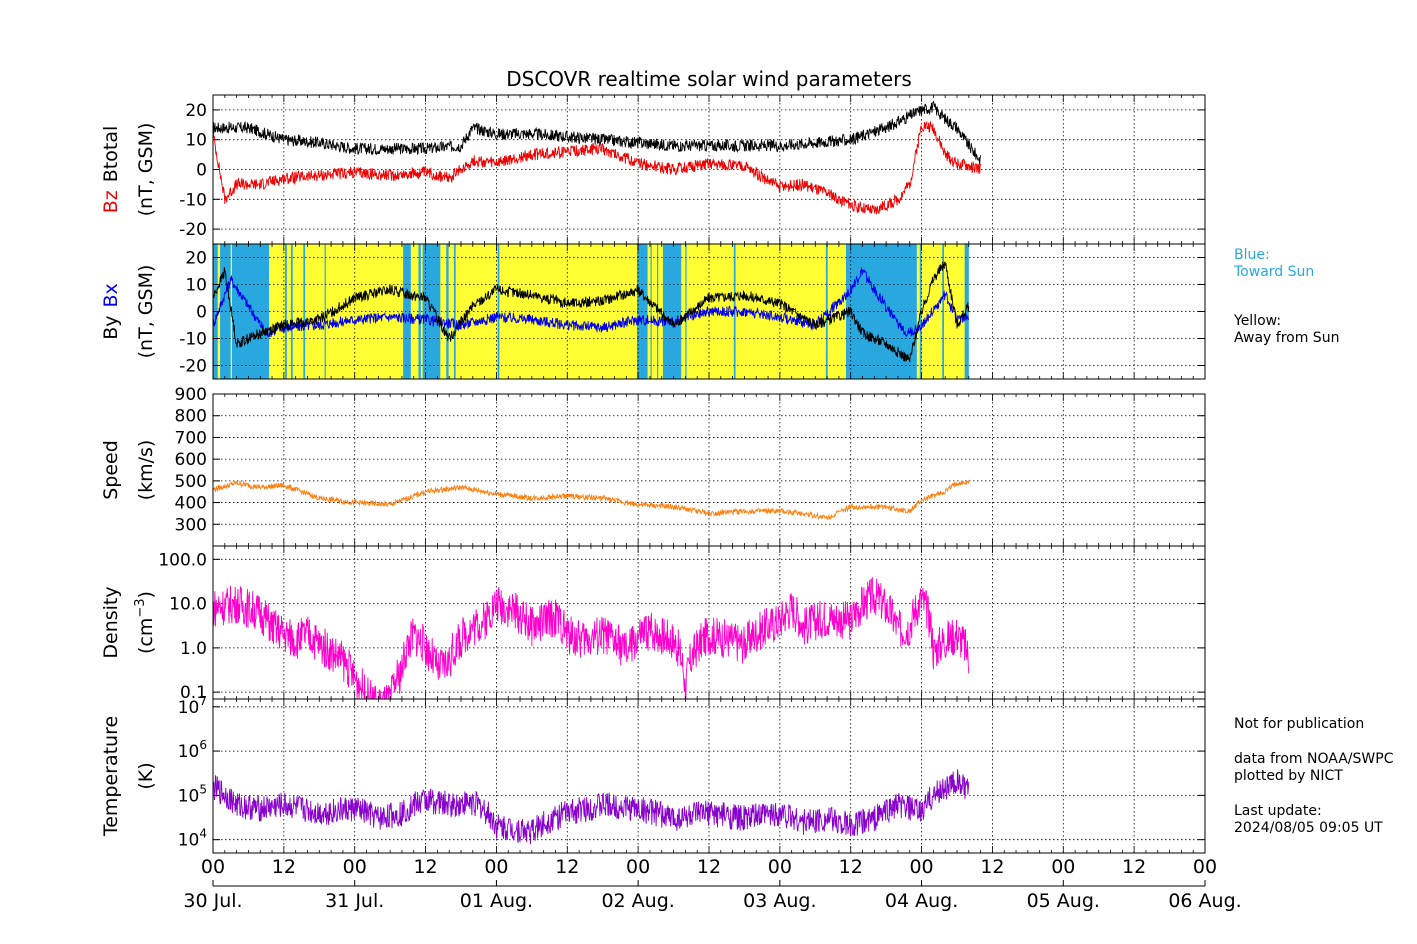  Describe the element at coordinates (188, 605) in the screenshot. I see `y-tick-label: 10.0` at that location.